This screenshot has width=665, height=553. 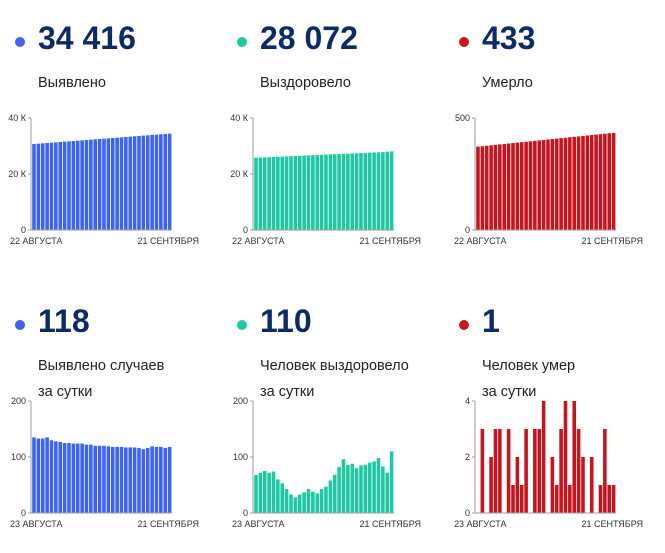 What do you see at coordinates (507, 83) in the screenshot?
I see `metric-label-line-1: Умерло` at bounding box center [507, 83].